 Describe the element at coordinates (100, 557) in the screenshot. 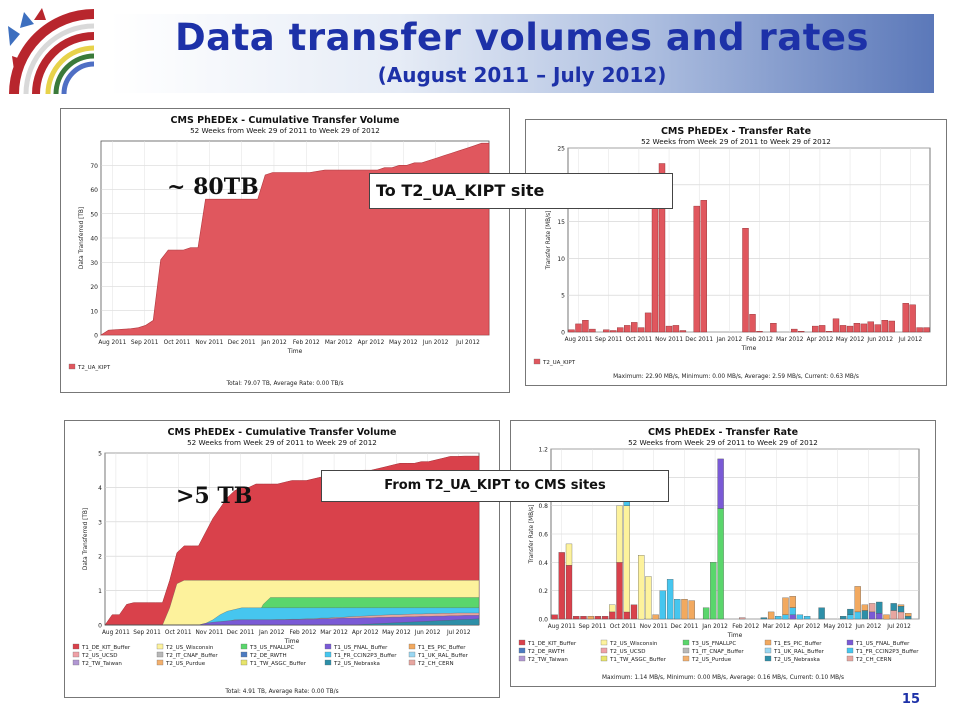

I see `y-tick-label: 2` at that location.